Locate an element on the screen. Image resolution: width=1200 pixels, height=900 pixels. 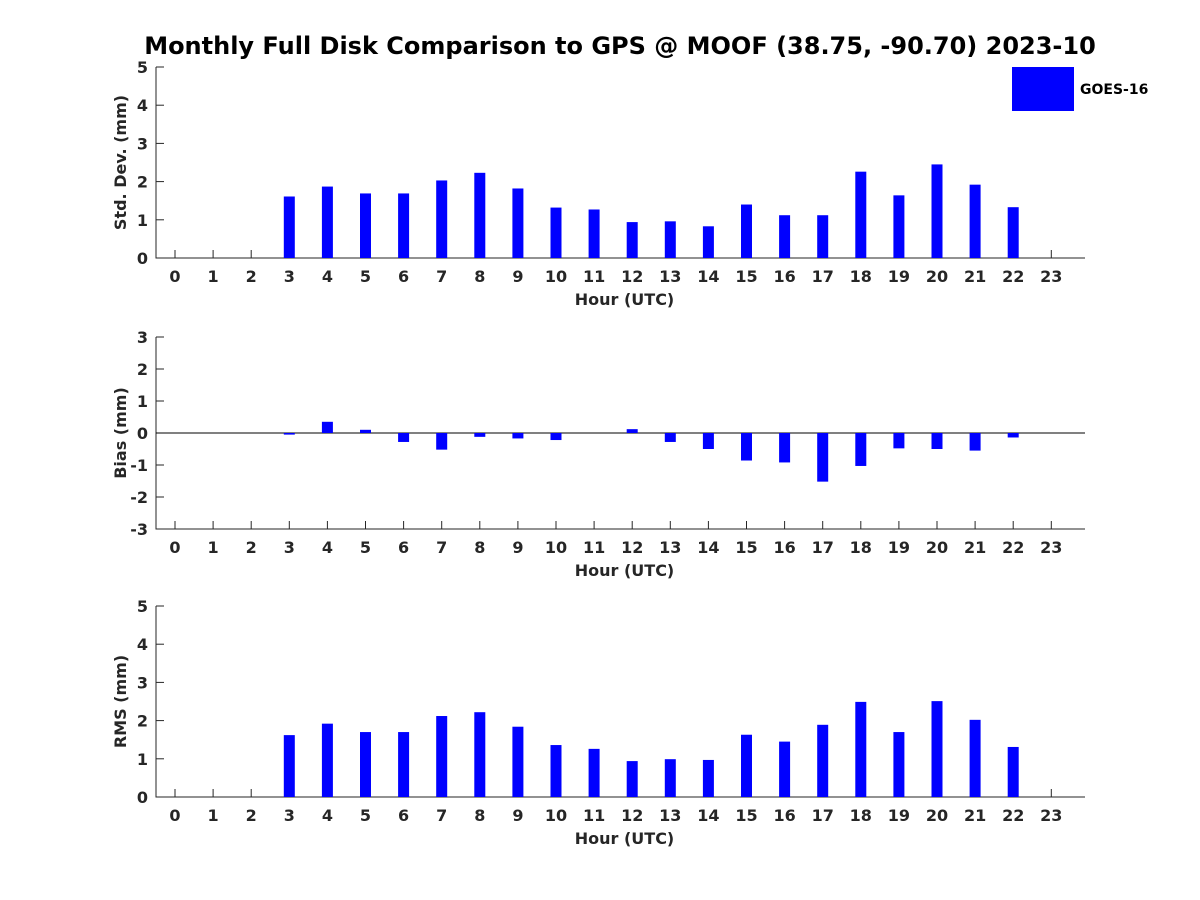
y-axis-label: Std. Dev. (mm) is located at coordinates (120, 162).